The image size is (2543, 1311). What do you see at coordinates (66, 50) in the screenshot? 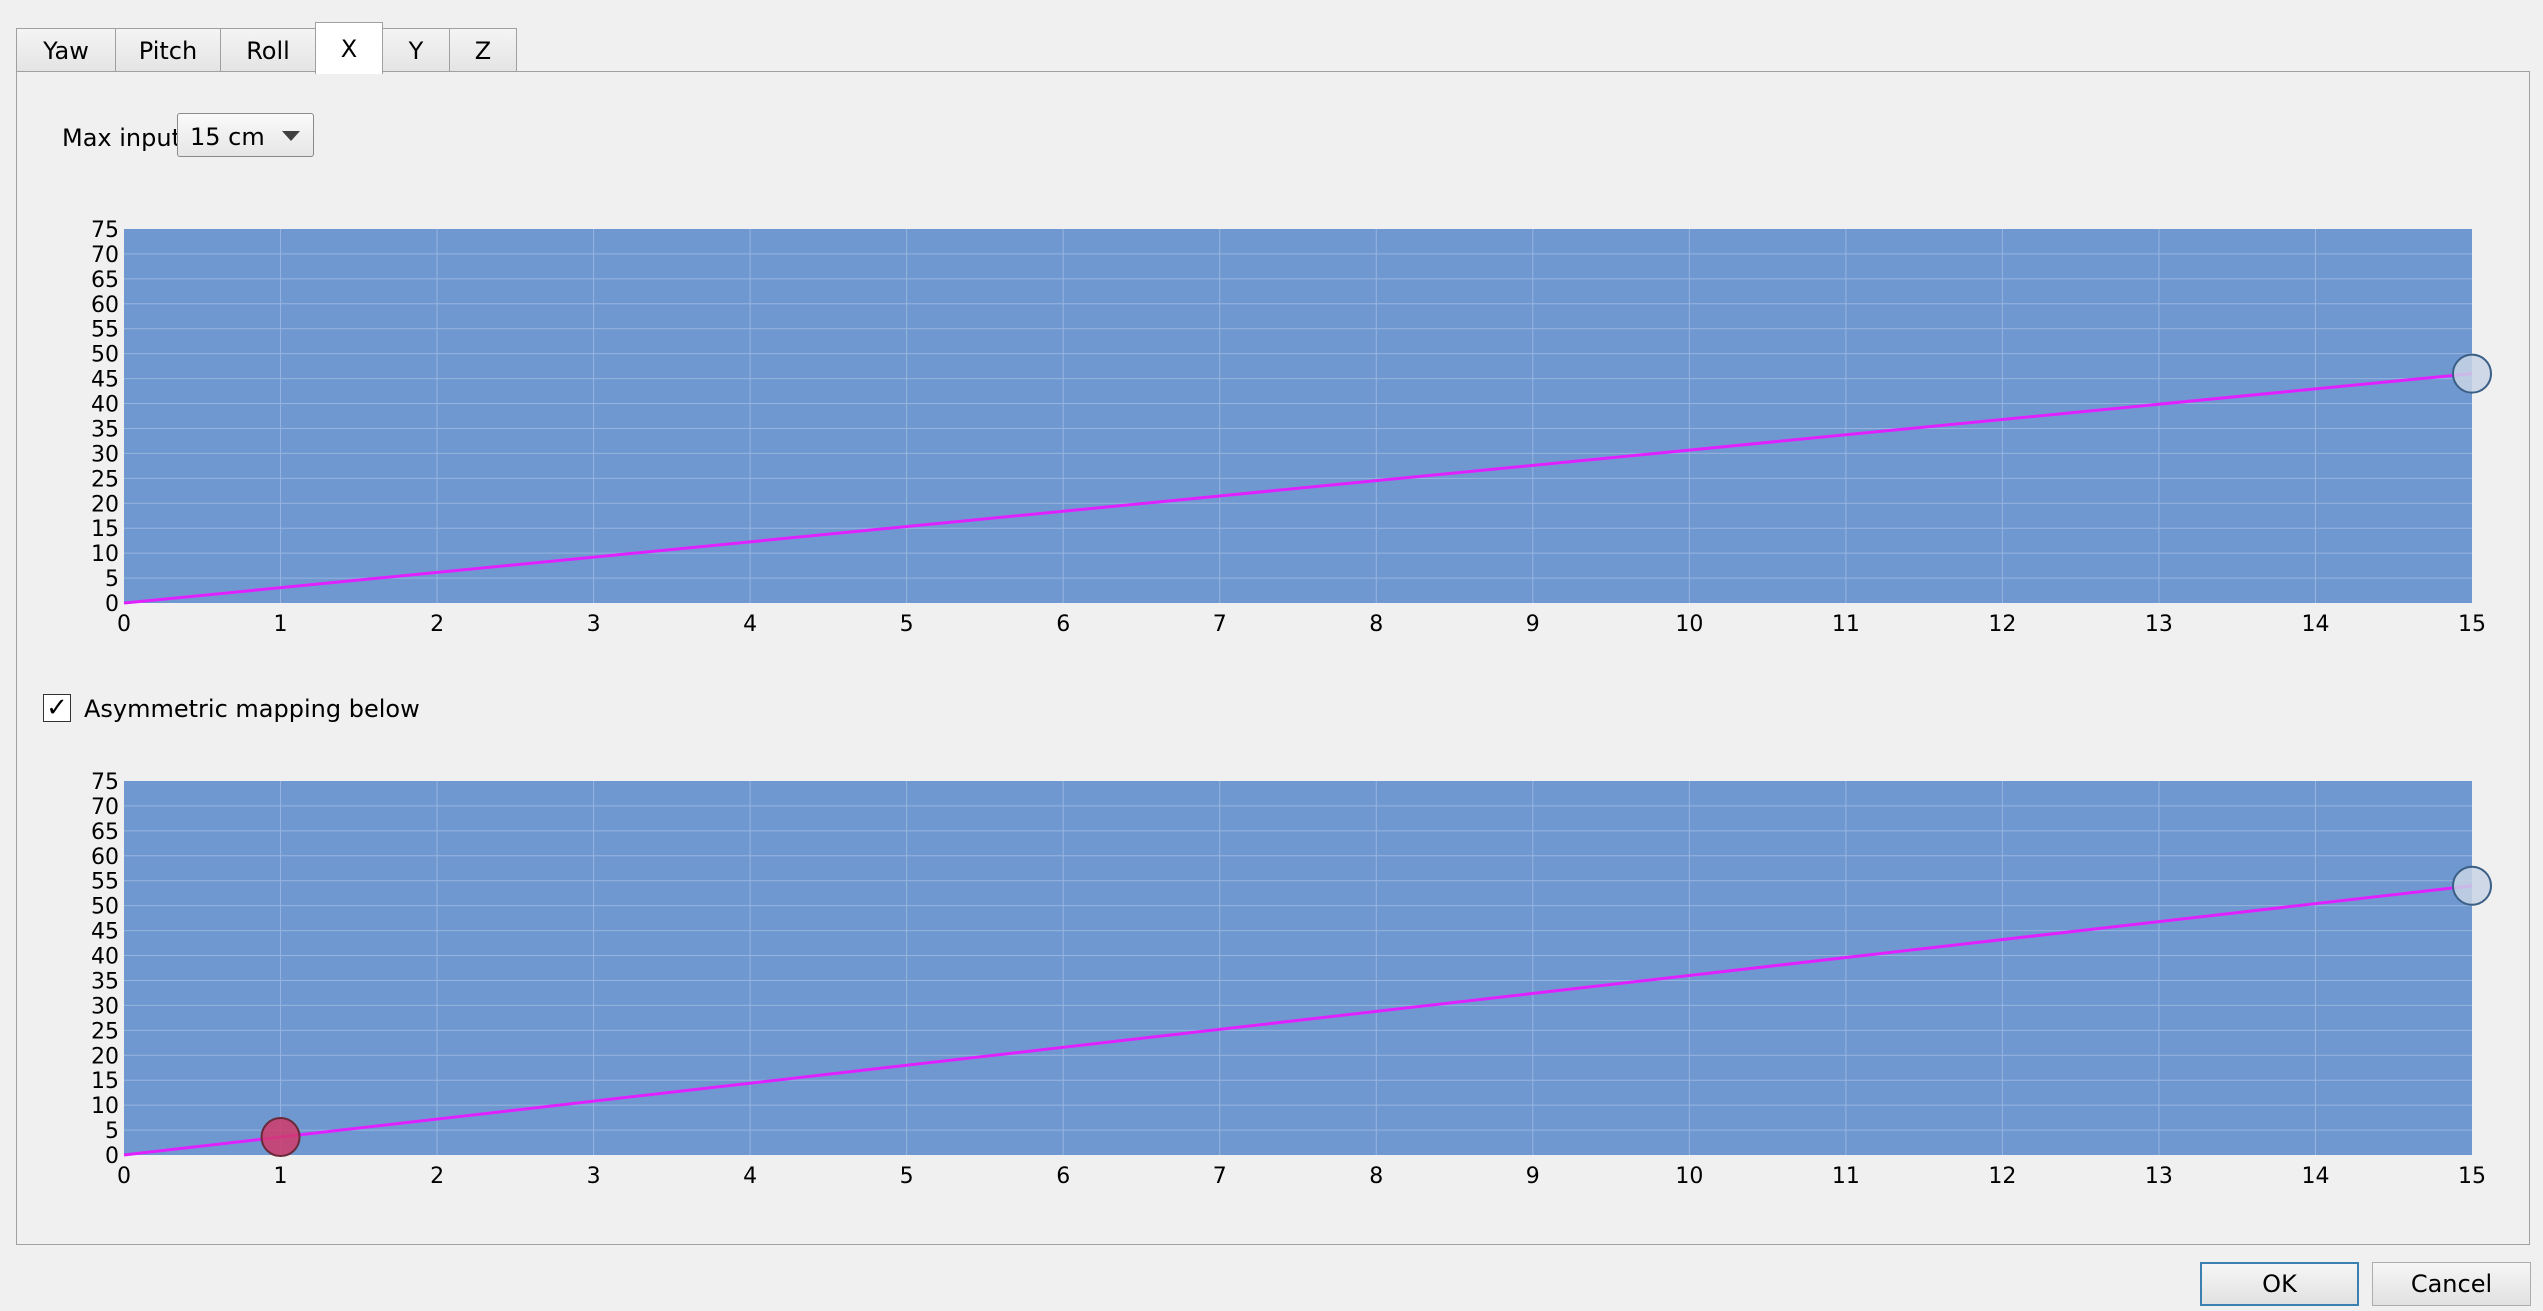
I see `tab-yaw: Yaw` at bounding box center [66, 50].